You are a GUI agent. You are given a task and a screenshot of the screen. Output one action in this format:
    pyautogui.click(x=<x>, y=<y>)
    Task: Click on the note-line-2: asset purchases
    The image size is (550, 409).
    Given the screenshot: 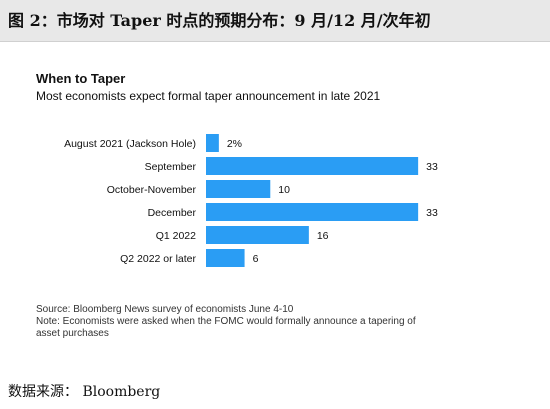 What is the action you would take?
    pyautogui.click(x=72, y=333)
    